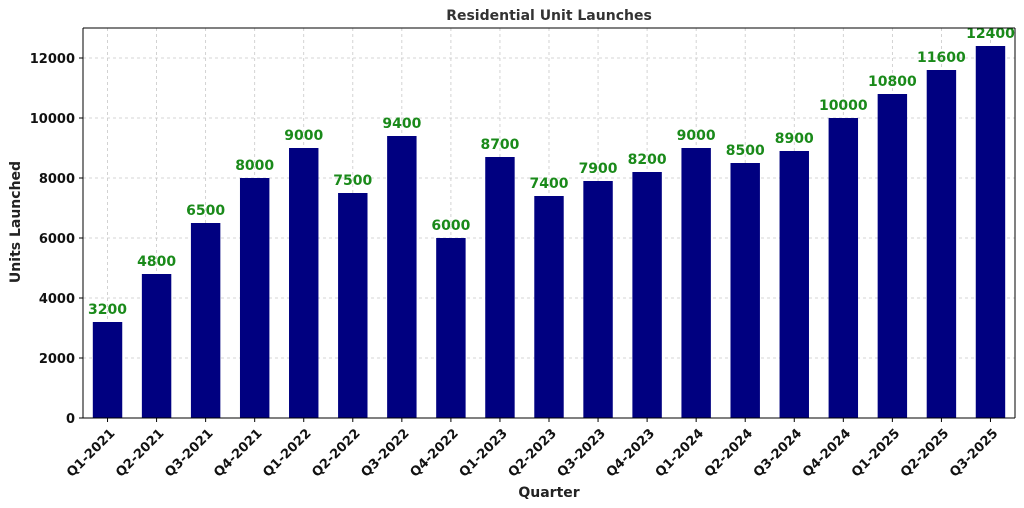  Describe the element at coordinates (549, 16) in the screenshot. I see `chart-title: Residential Unit Launches` at that location.